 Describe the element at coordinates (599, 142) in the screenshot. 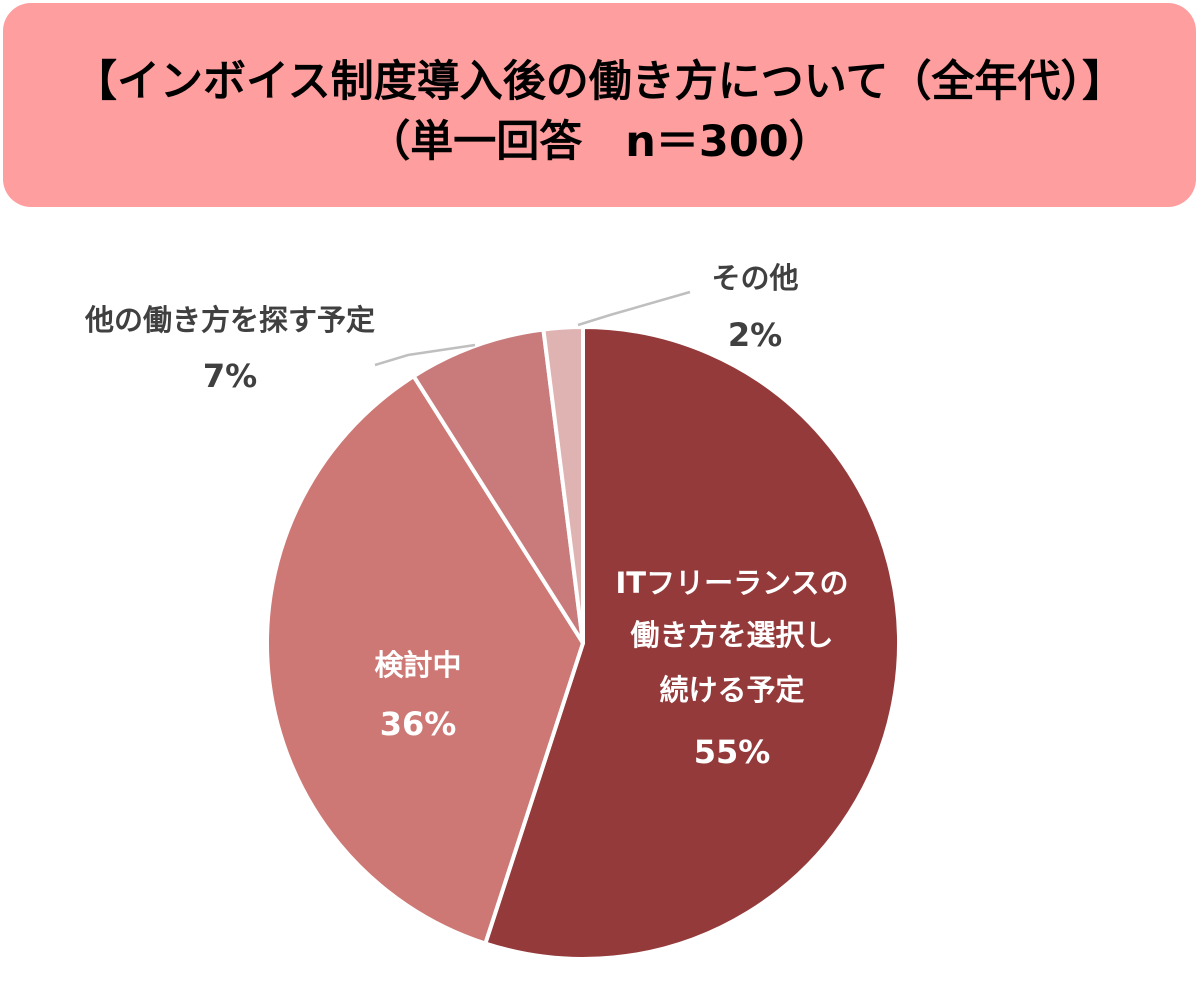

I see `chart-title-line-2: （単一回答 n＝300）` at that location.